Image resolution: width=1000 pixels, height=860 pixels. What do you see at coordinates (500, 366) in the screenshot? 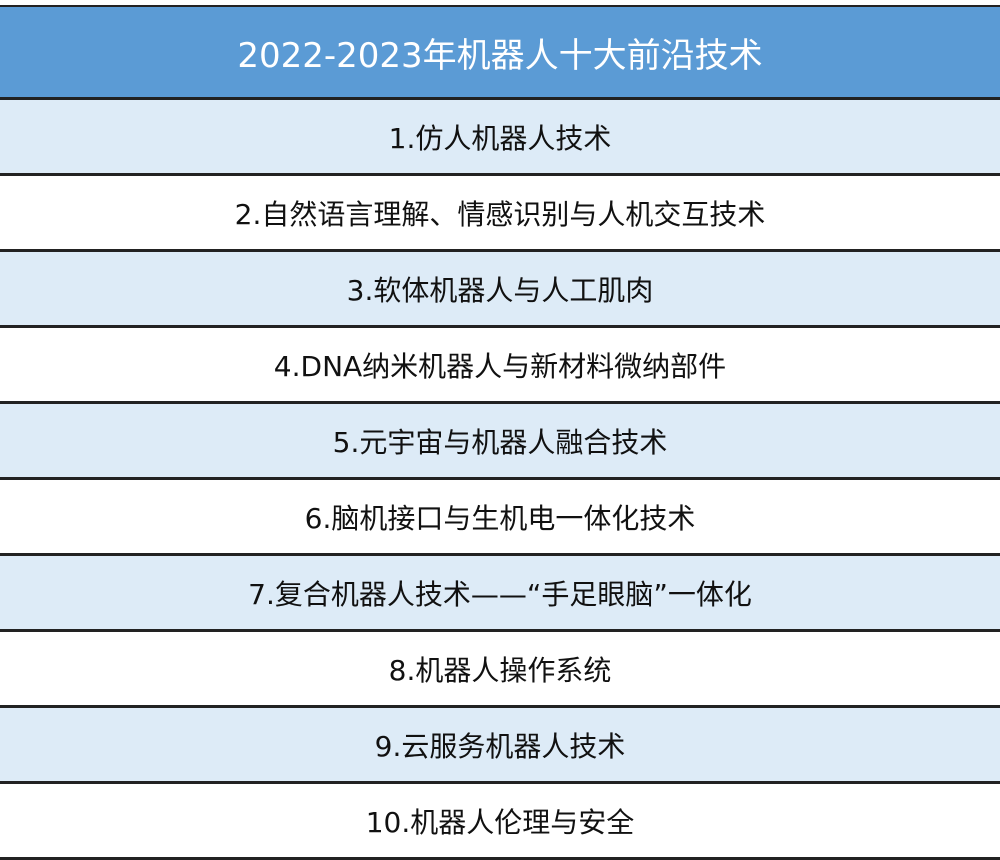
I see `table-row: 4.DNA纳米机器人与新材料微纳部件` at bounding box center [500, 366].